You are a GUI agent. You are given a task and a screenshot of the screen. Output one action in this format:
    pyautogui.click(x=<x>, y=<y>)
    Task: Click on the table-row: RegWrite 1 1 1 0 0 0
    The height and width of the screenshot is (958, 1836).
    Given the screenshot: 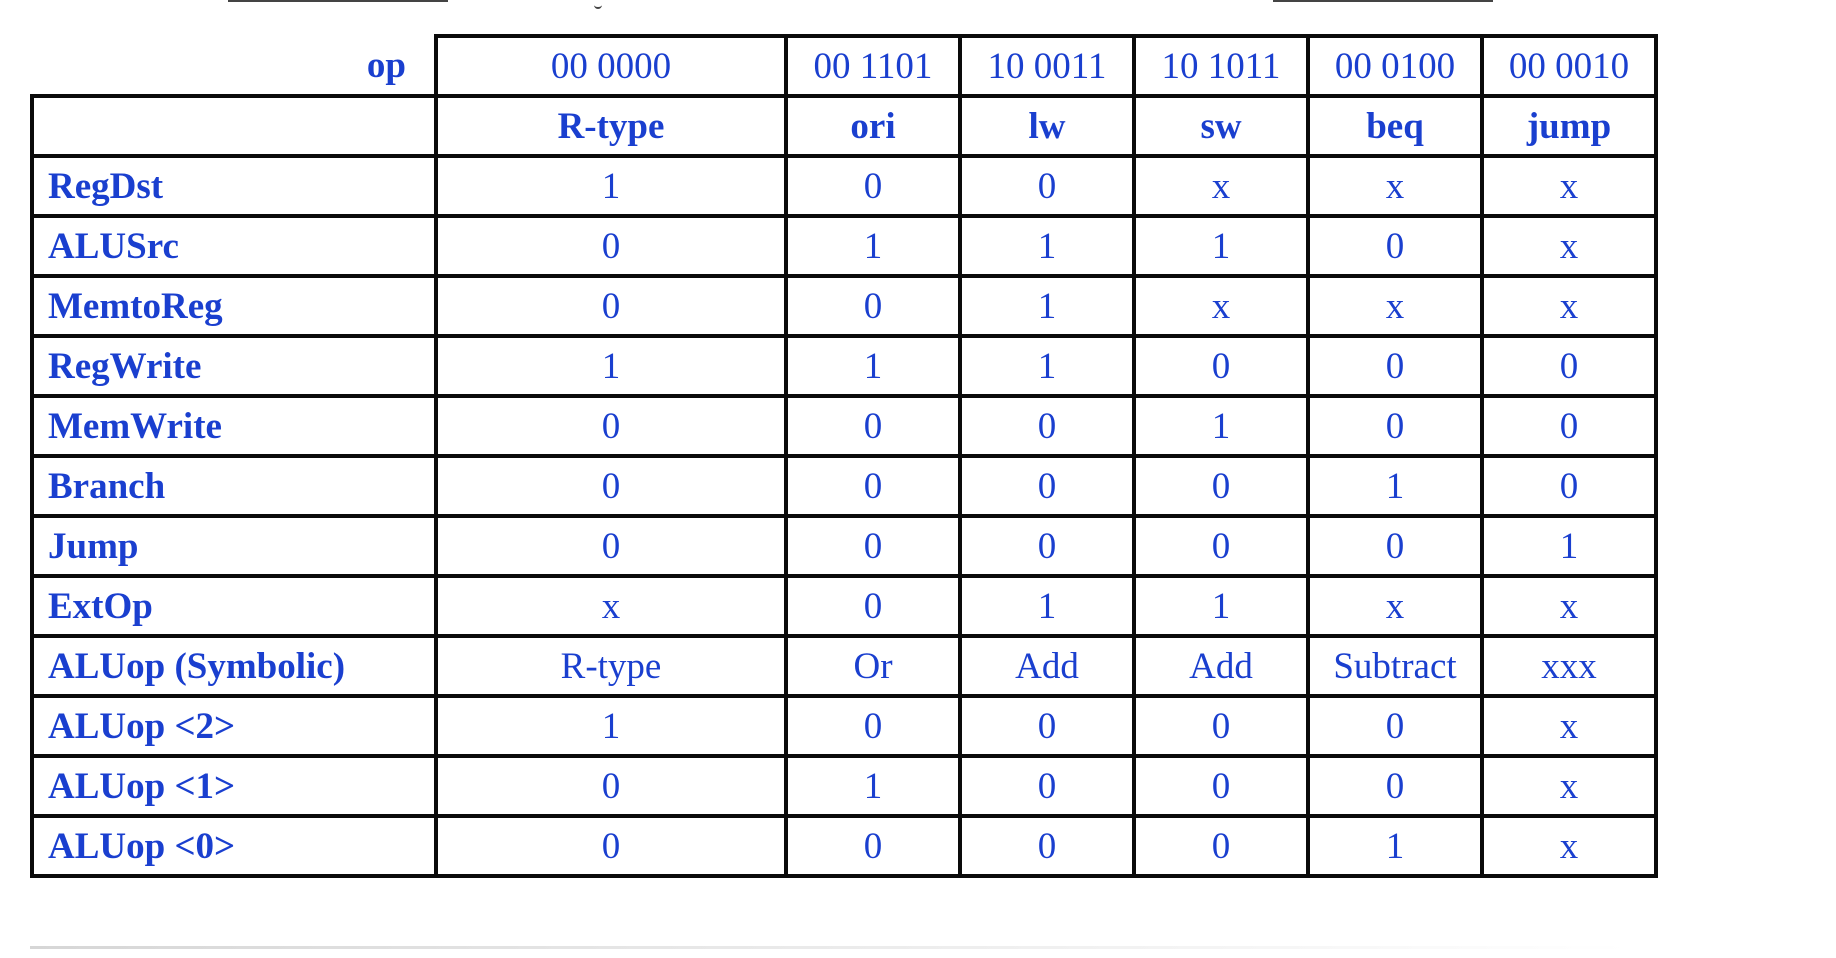 What is the action you would take?
    pyautogui.click(x=844, y=366)
    